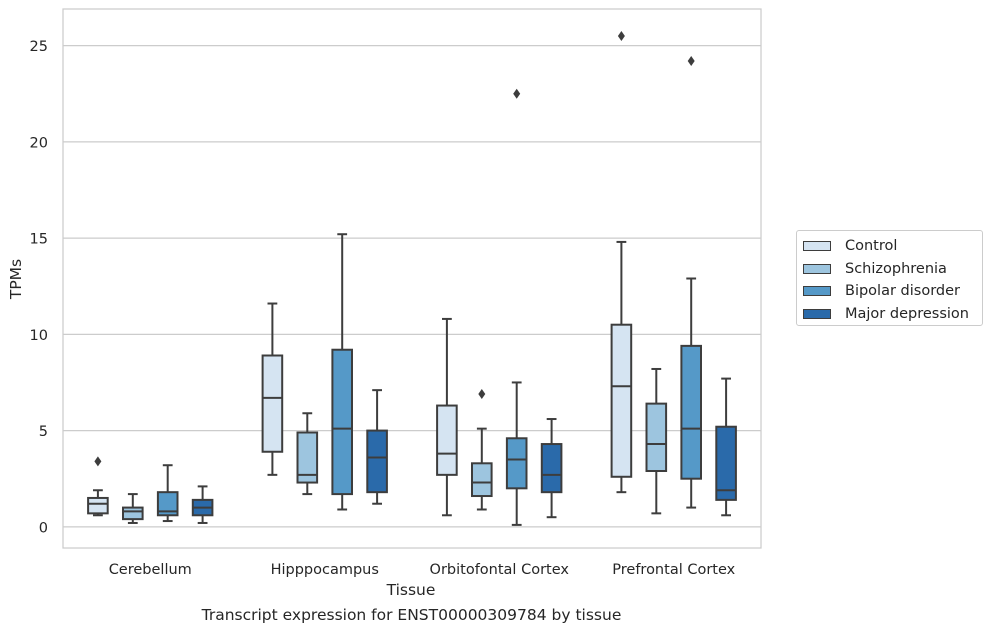 The width and height of the screenshot is (993, 634). Describe the element at coordinates (896, 268) in the screenshot. I see `legend-label: Schizophrenia` at that location.